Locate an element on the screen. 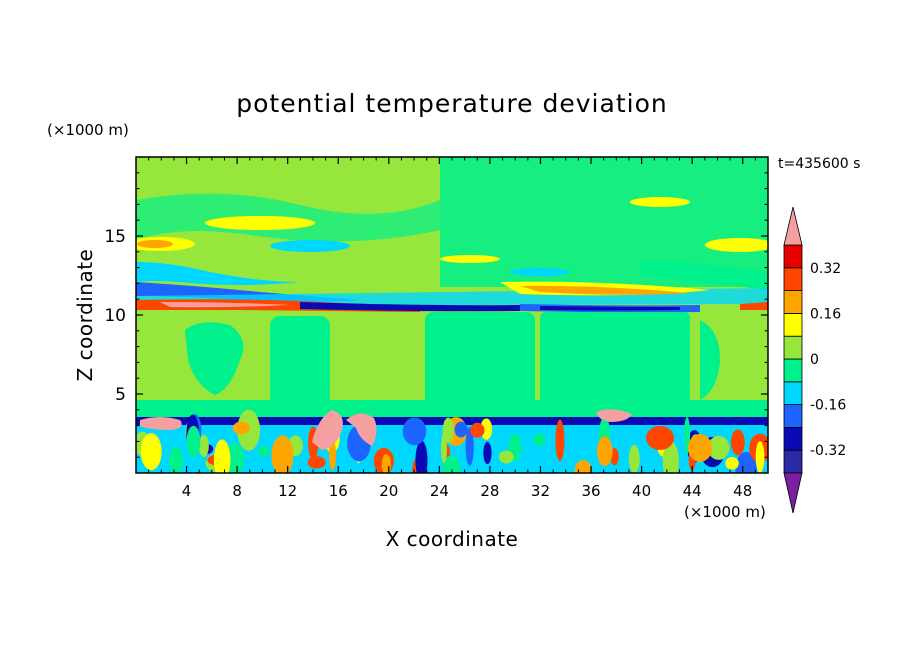  yellow-blob-14-c is located at coordinates (470, 259).